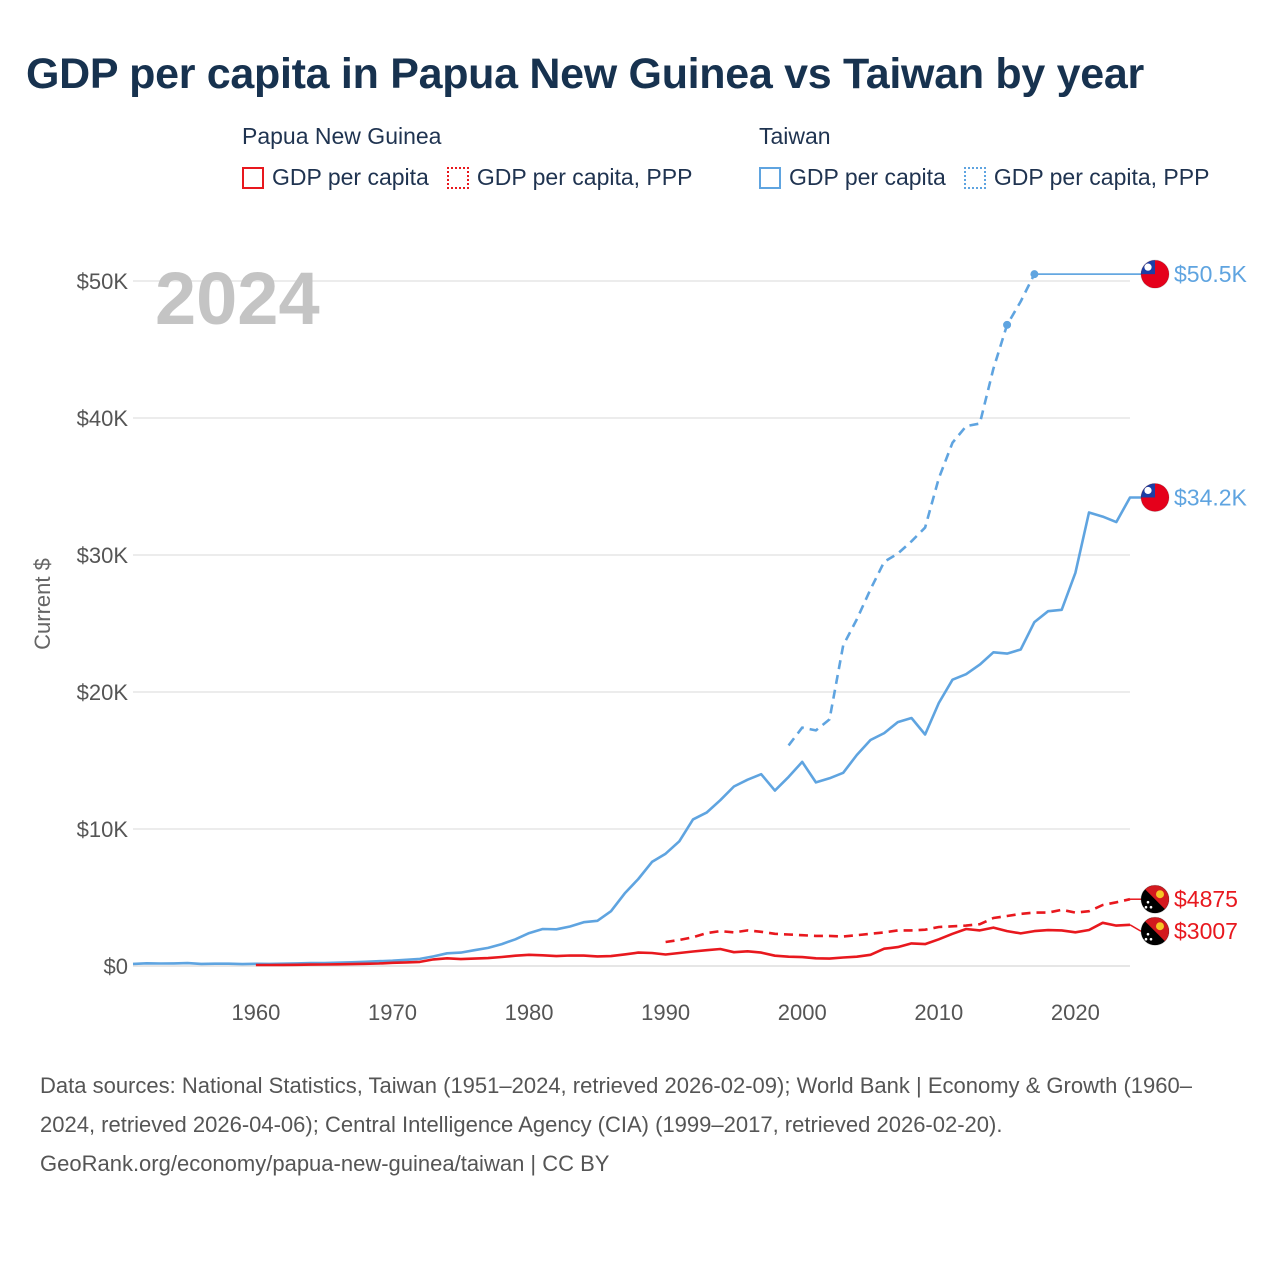 This screenshot has width=1280, height=1280. What do you see at coordinates (665, 1012) in the screenshot?
I see `x-tick-label: 1990` at bounding box center [665, 1012].